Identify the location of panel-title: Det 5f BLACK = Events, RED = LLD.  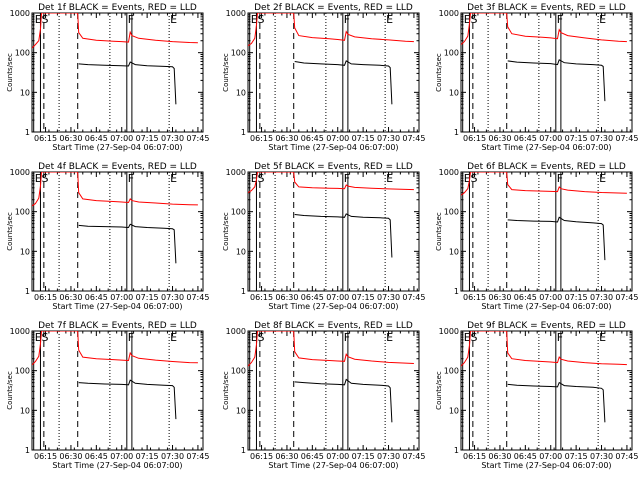
(333, 167).